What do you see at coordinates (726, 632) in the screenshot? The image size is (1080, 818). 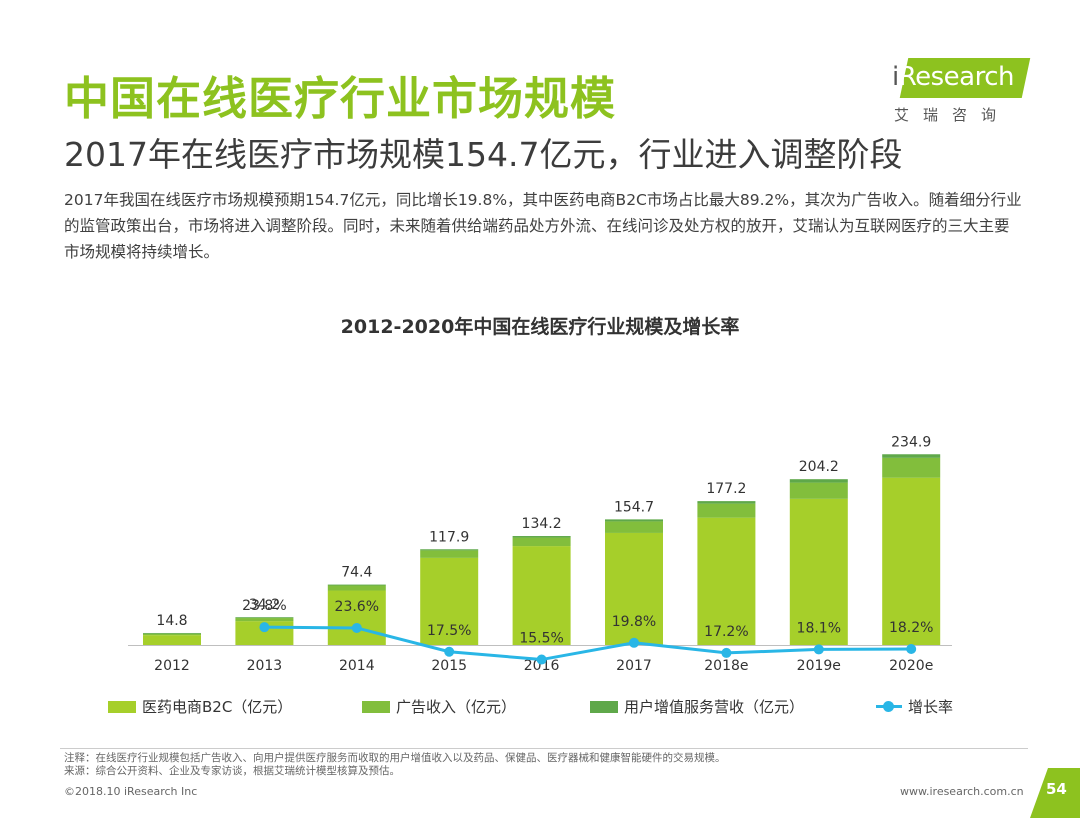 I see `growth-label-2018e: 17.2%` at bounding box center [726, 632].